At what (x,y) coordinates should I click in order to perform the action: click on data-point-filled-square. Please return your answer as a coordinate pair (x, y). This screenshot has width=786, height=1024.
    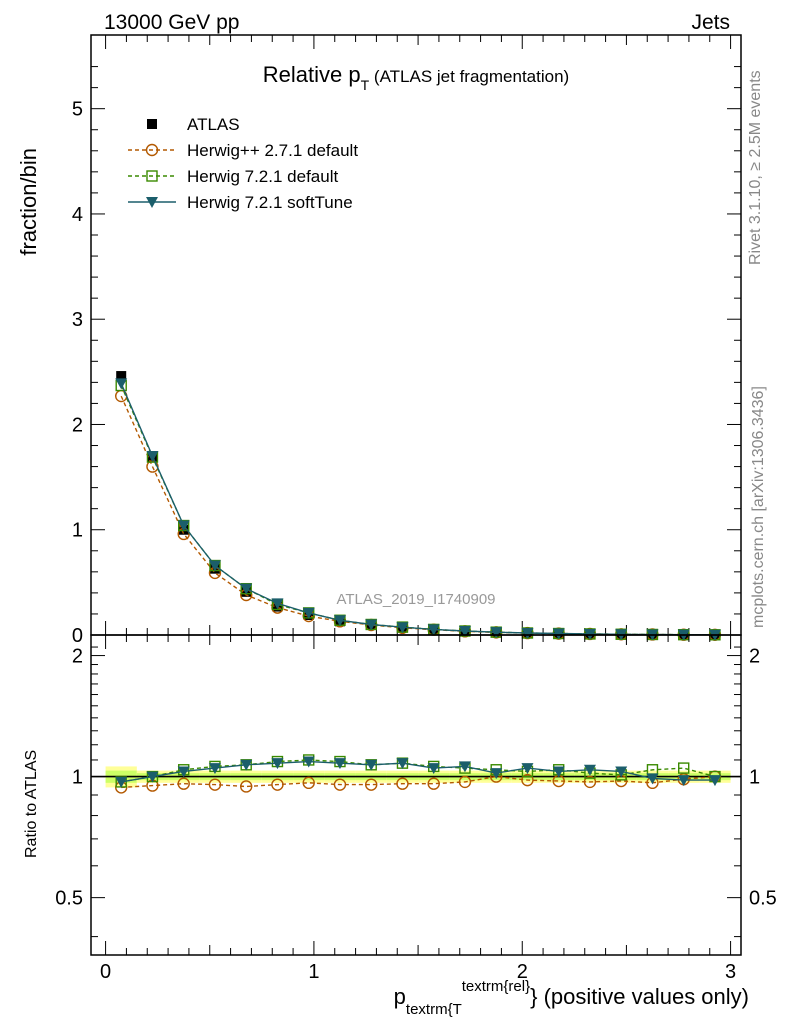
    Looking at the image, I should click on (121, 376).